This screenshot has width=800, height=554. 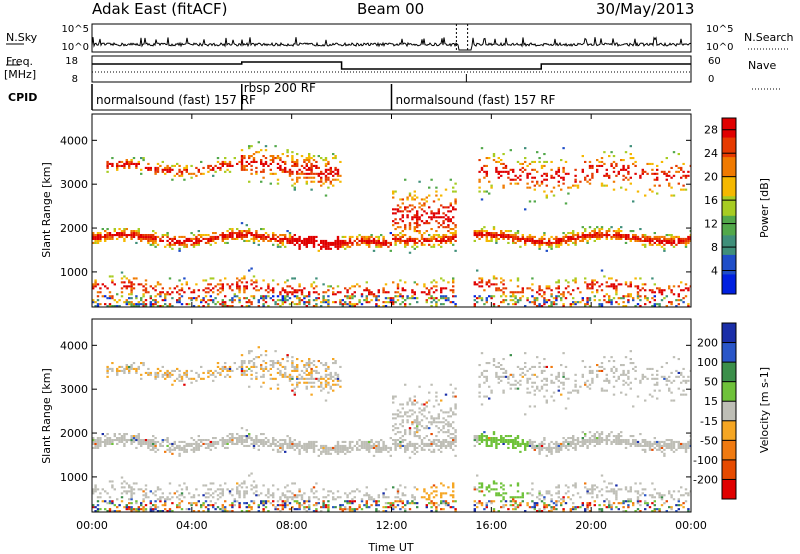 I want to click on velocity-colorbar-tick: -50, so click(x=709, y=440).